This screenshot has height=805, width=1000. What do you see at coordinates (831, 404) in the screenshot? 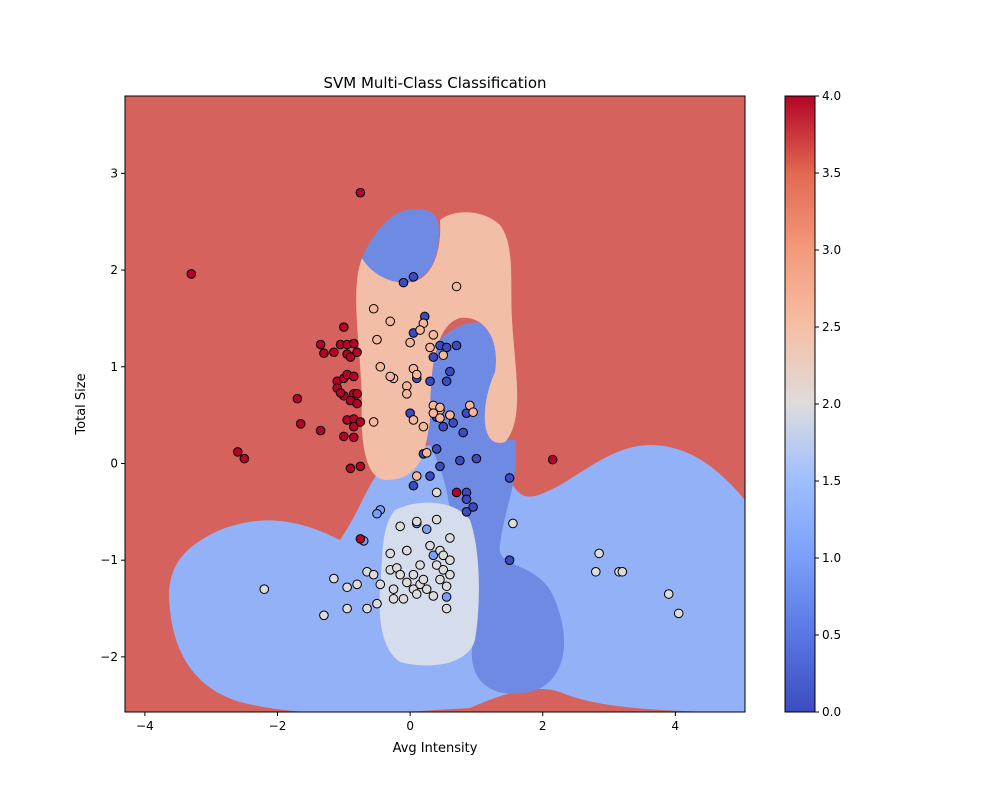
I see `colorbar-tick-label: 2.0` at bounding box center [831, 404].